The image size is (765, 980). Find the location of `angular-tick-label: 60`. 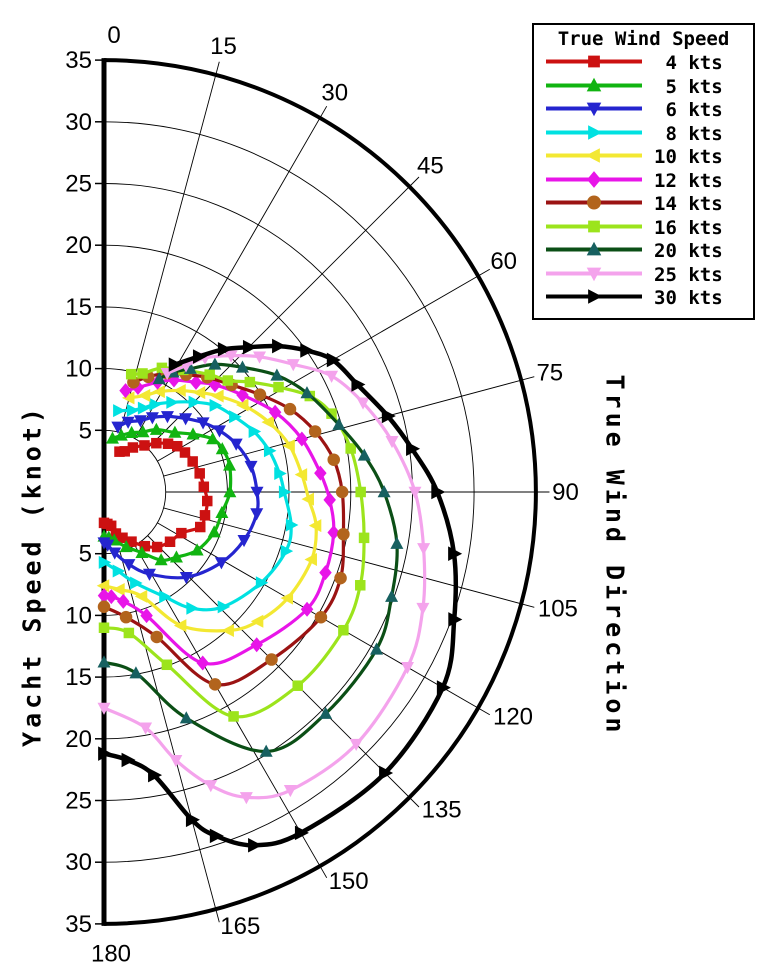

angular-tick-label: 60 is located at coordinates (503, 261).